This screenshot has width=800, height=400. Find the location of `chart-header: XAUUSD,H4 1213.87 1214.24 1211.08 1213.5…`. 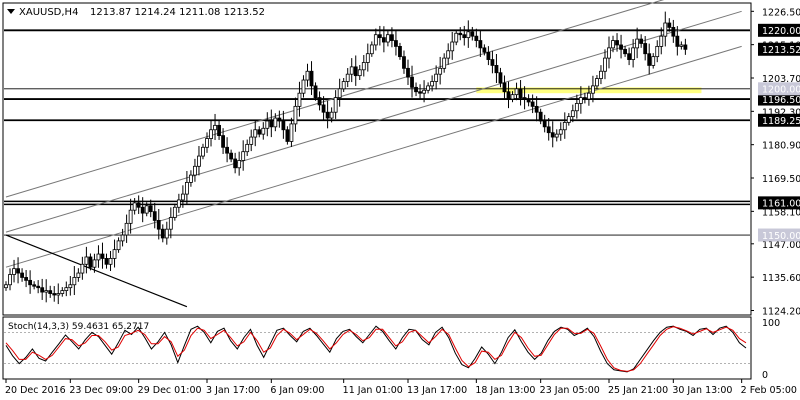

chart-header: XAUUSD,H4 1213.87 1214.24 1211.08 1213.5… is located at coordinates (136, 12).